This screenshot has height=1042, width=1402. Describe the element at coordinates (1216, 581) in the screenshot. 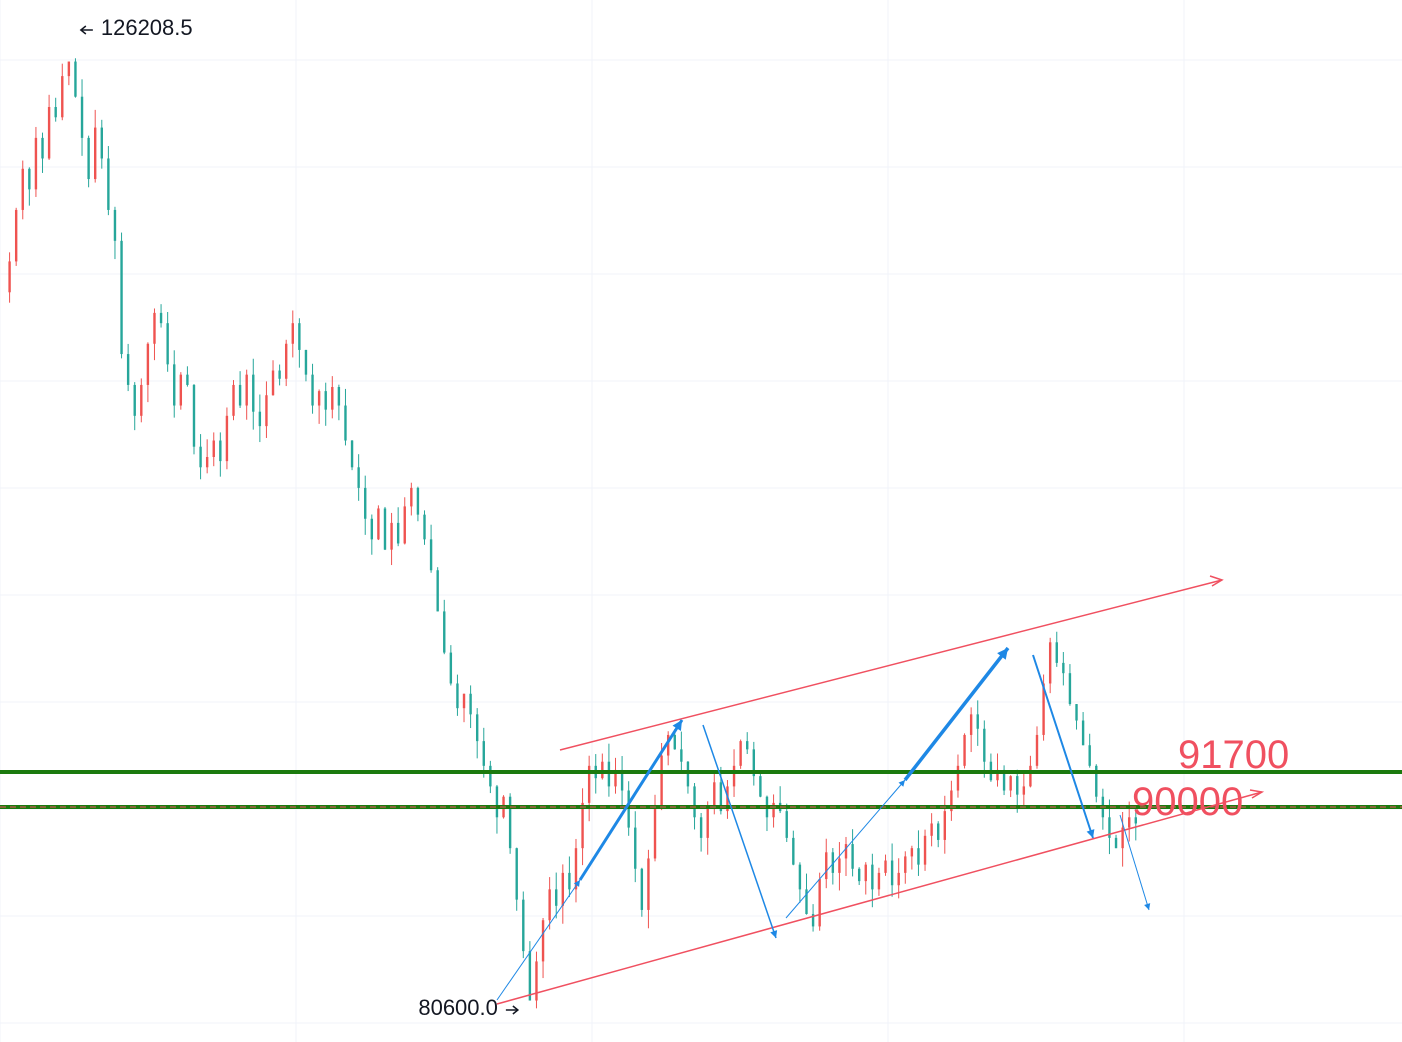

I see `channel-upper-arrowhead` at that location.